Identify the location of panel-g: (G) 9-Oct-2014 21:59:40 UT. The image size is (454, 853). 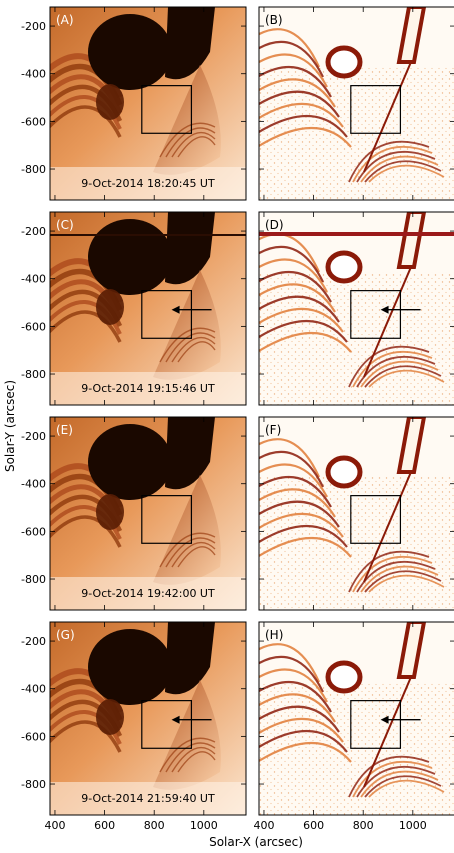
(148, 718).